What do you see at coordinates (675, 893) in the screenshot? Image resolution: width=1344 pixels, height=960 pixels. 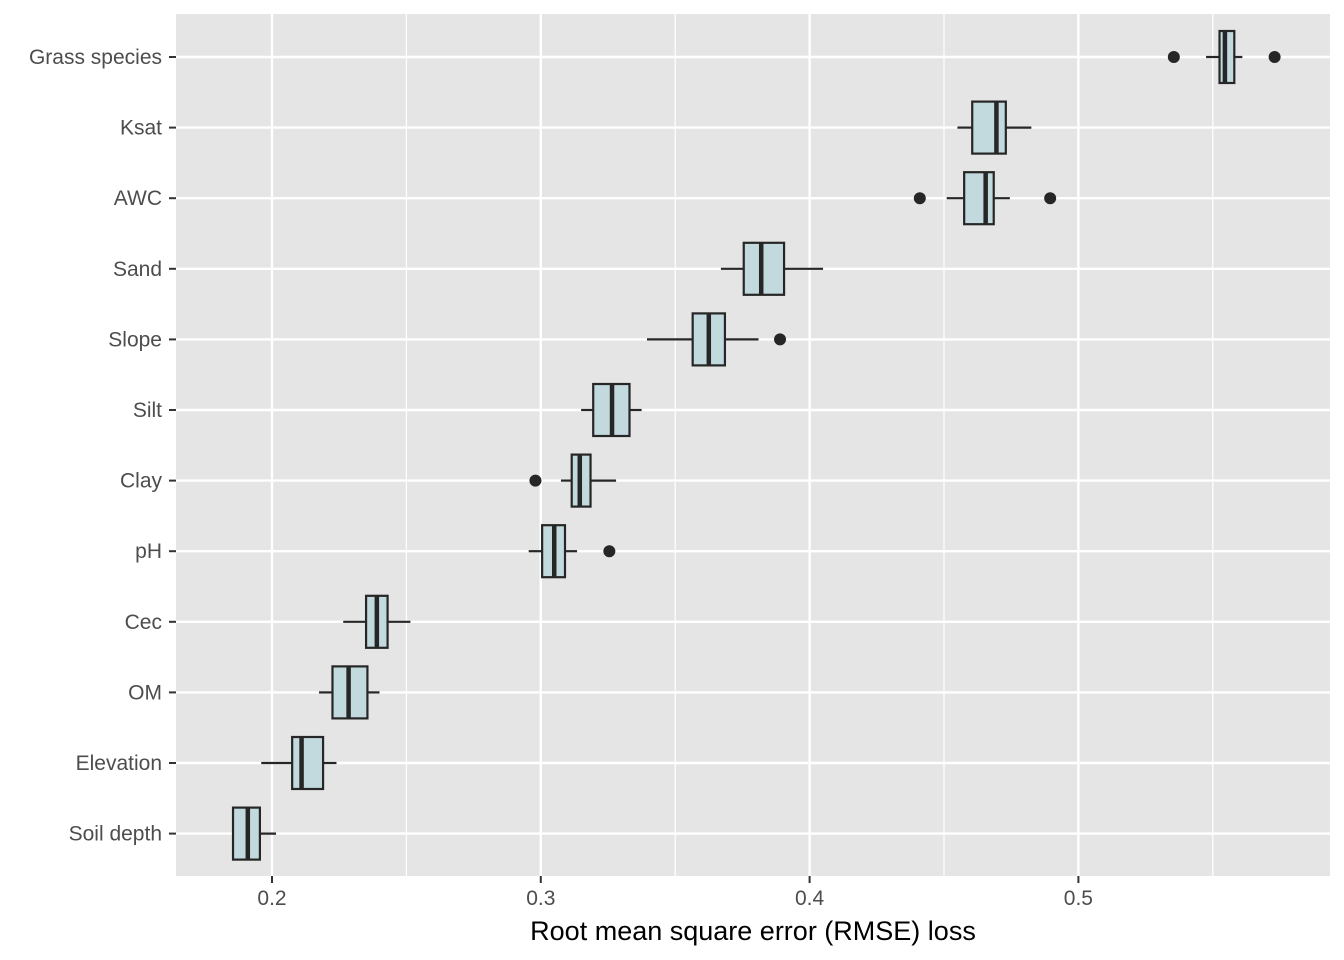 I see `x-axis: 0.2 0.3 0.4 0.5` at bounding box center [675, 893].